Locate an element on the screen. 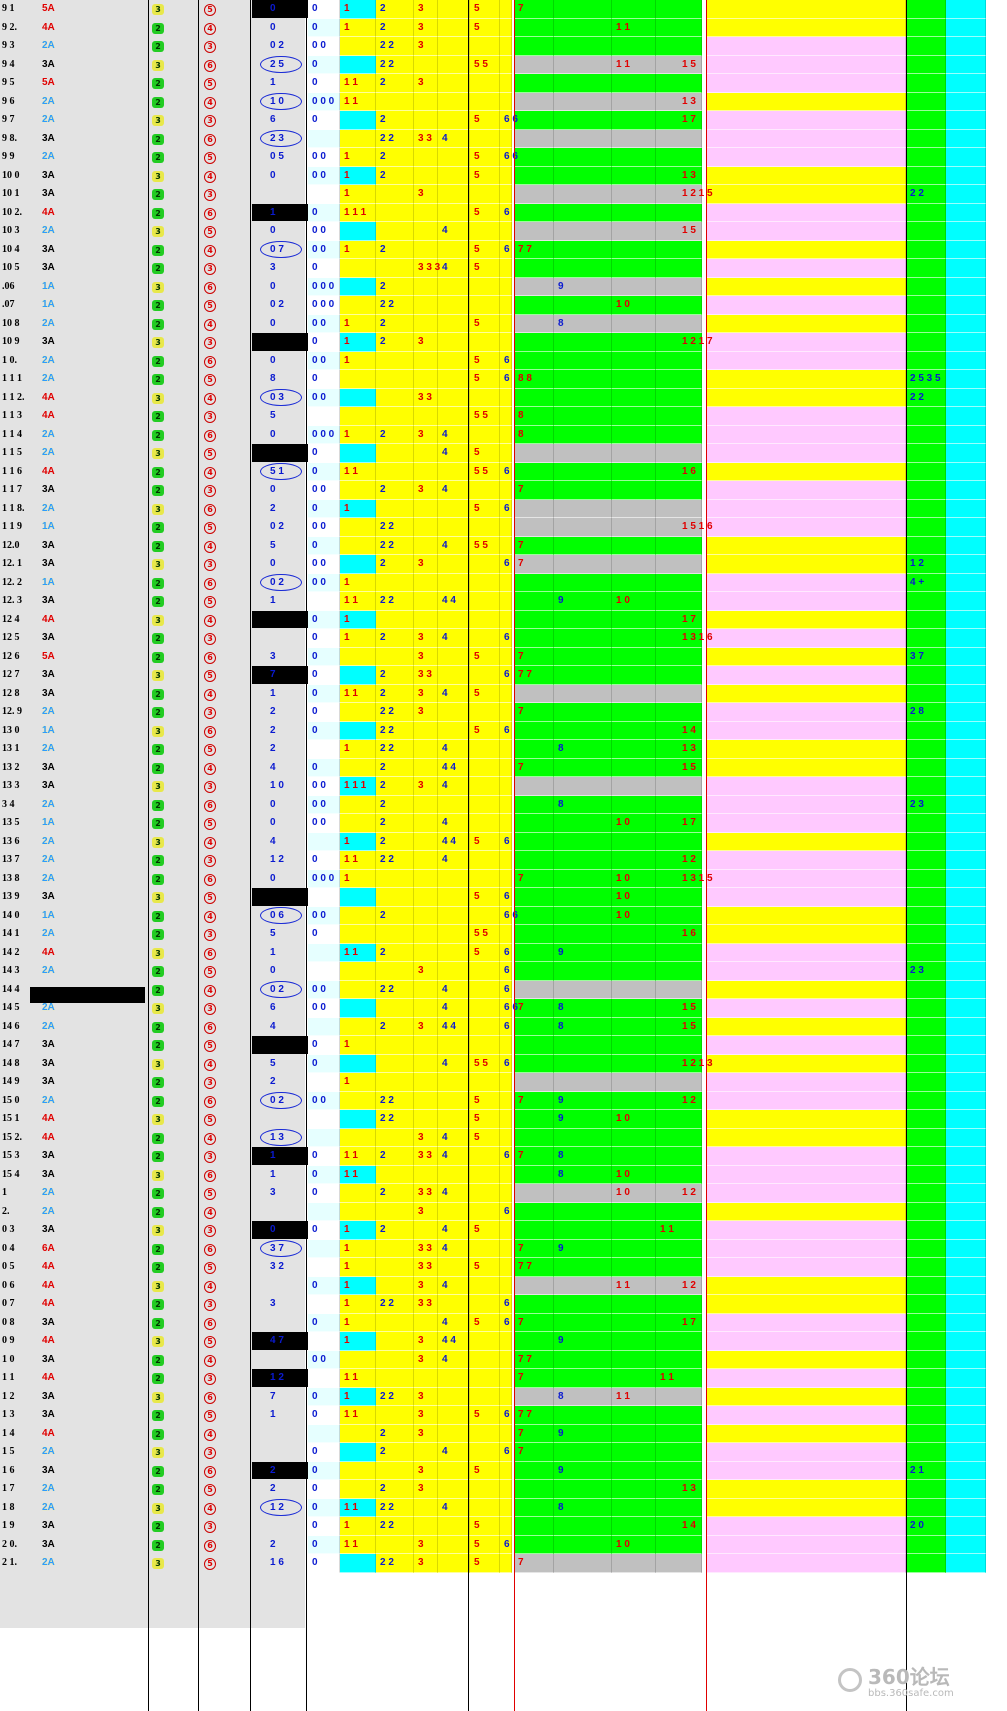 The width and height of the screenshot is (1007, 1711). sum-value: 3A is located at coordinates (48, 1063).